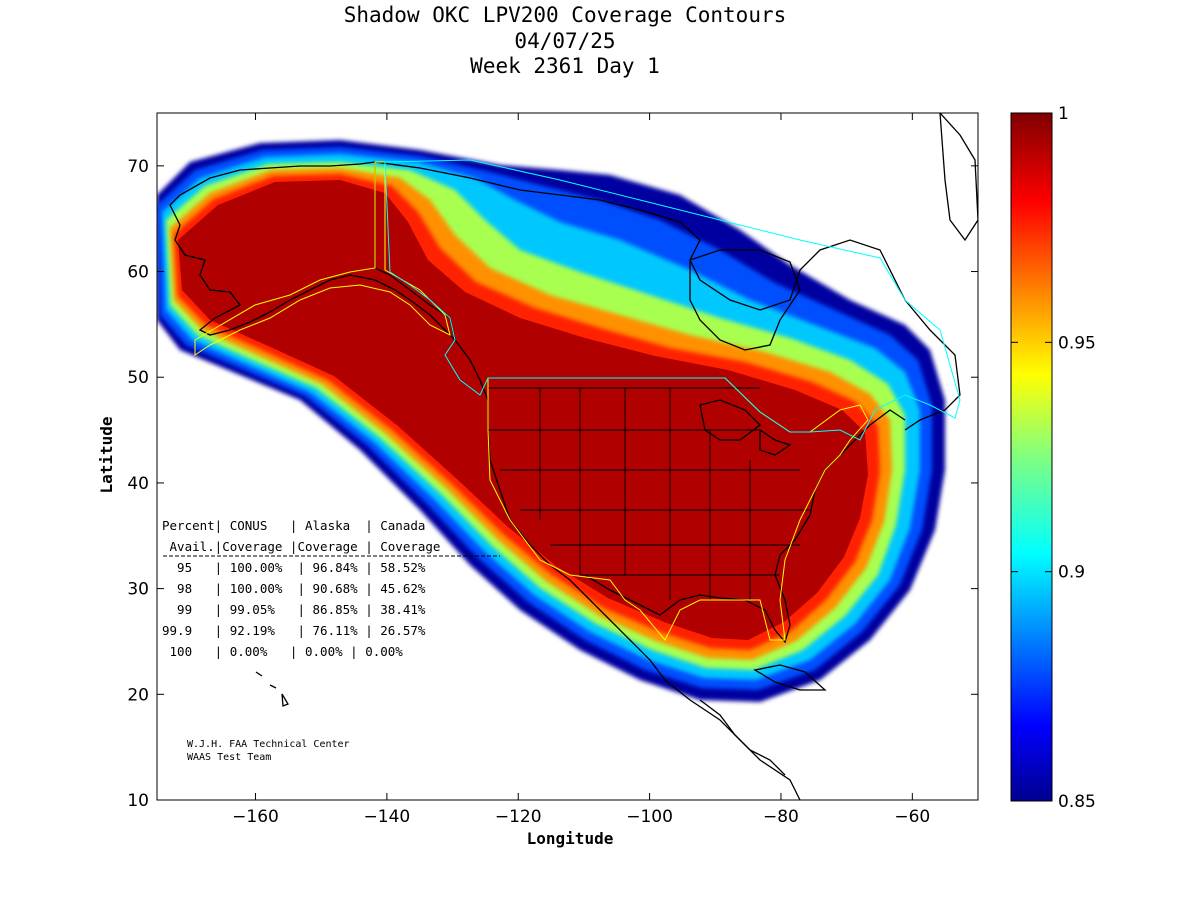  Describe the element at coordinates (1031, 457) in the screenshot. I see `colorbar` at that location.